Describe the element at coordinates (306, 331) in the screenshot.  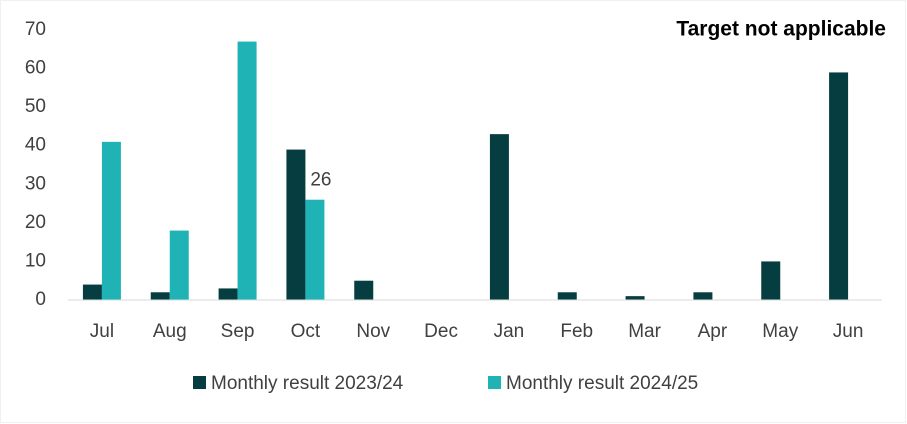
I see `x-tick-label: Oct` at that location.